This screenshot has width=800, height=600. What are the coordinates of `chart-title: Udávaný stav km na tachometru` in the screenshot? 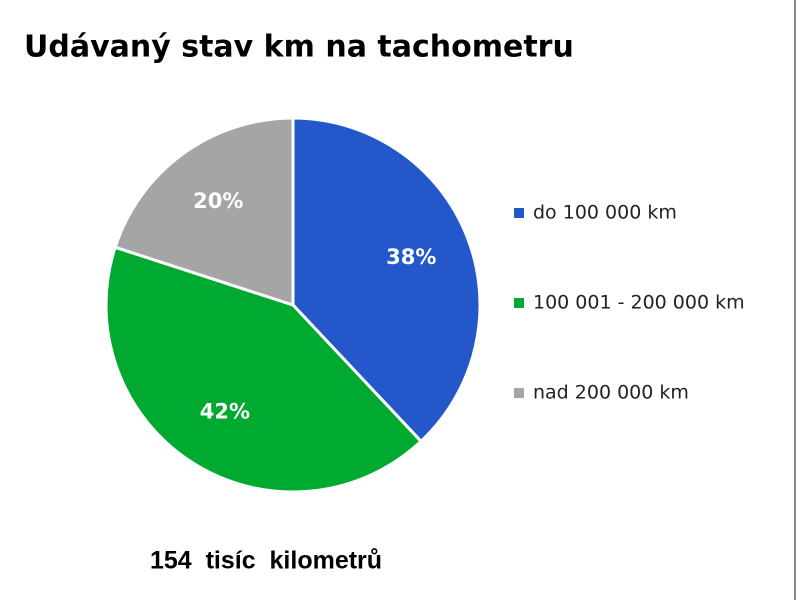 It's located at (299, 47).